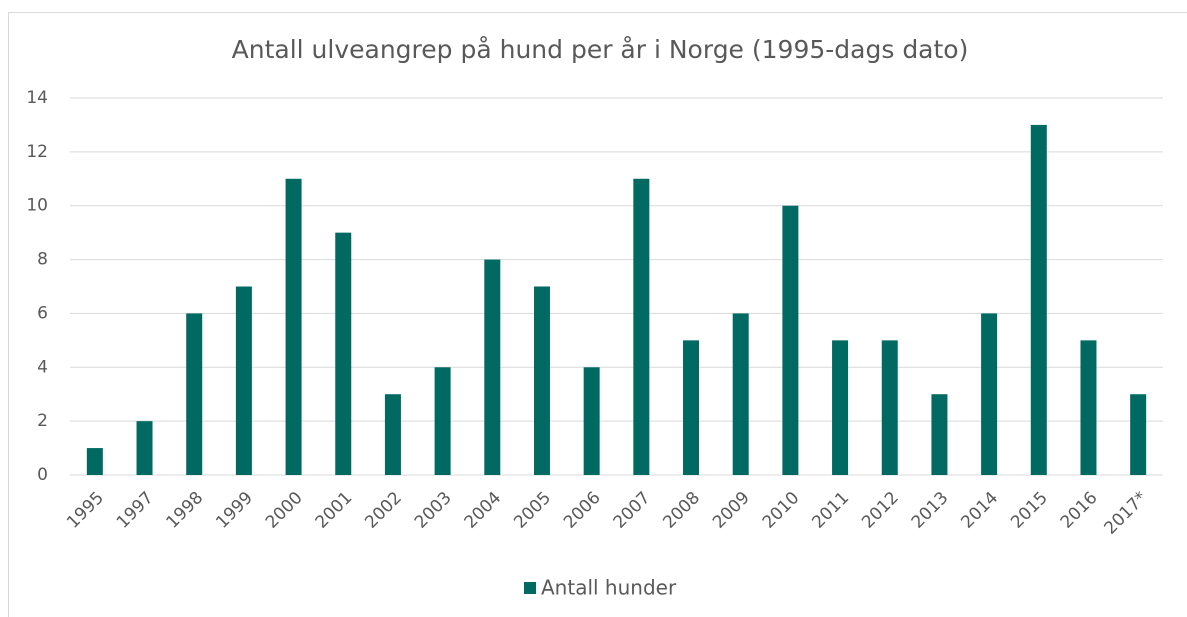  I want to click on legend-swatch, so click(530, 588).